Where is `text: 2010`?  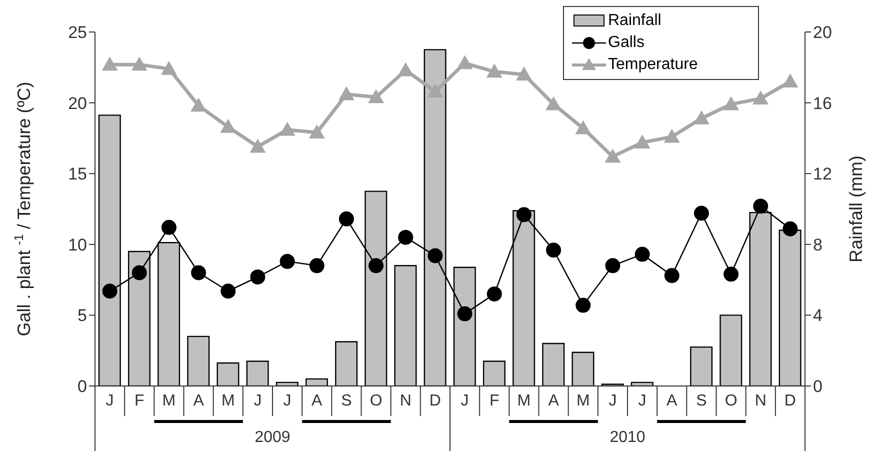 text: 2010 is located at coordinates (628, 437).